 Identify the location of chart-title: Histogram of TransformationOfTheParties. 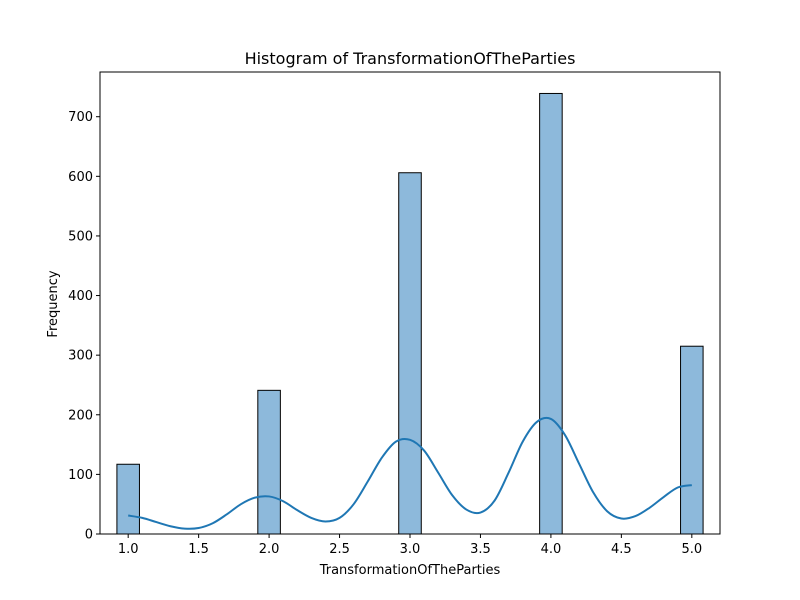
(410, 58).